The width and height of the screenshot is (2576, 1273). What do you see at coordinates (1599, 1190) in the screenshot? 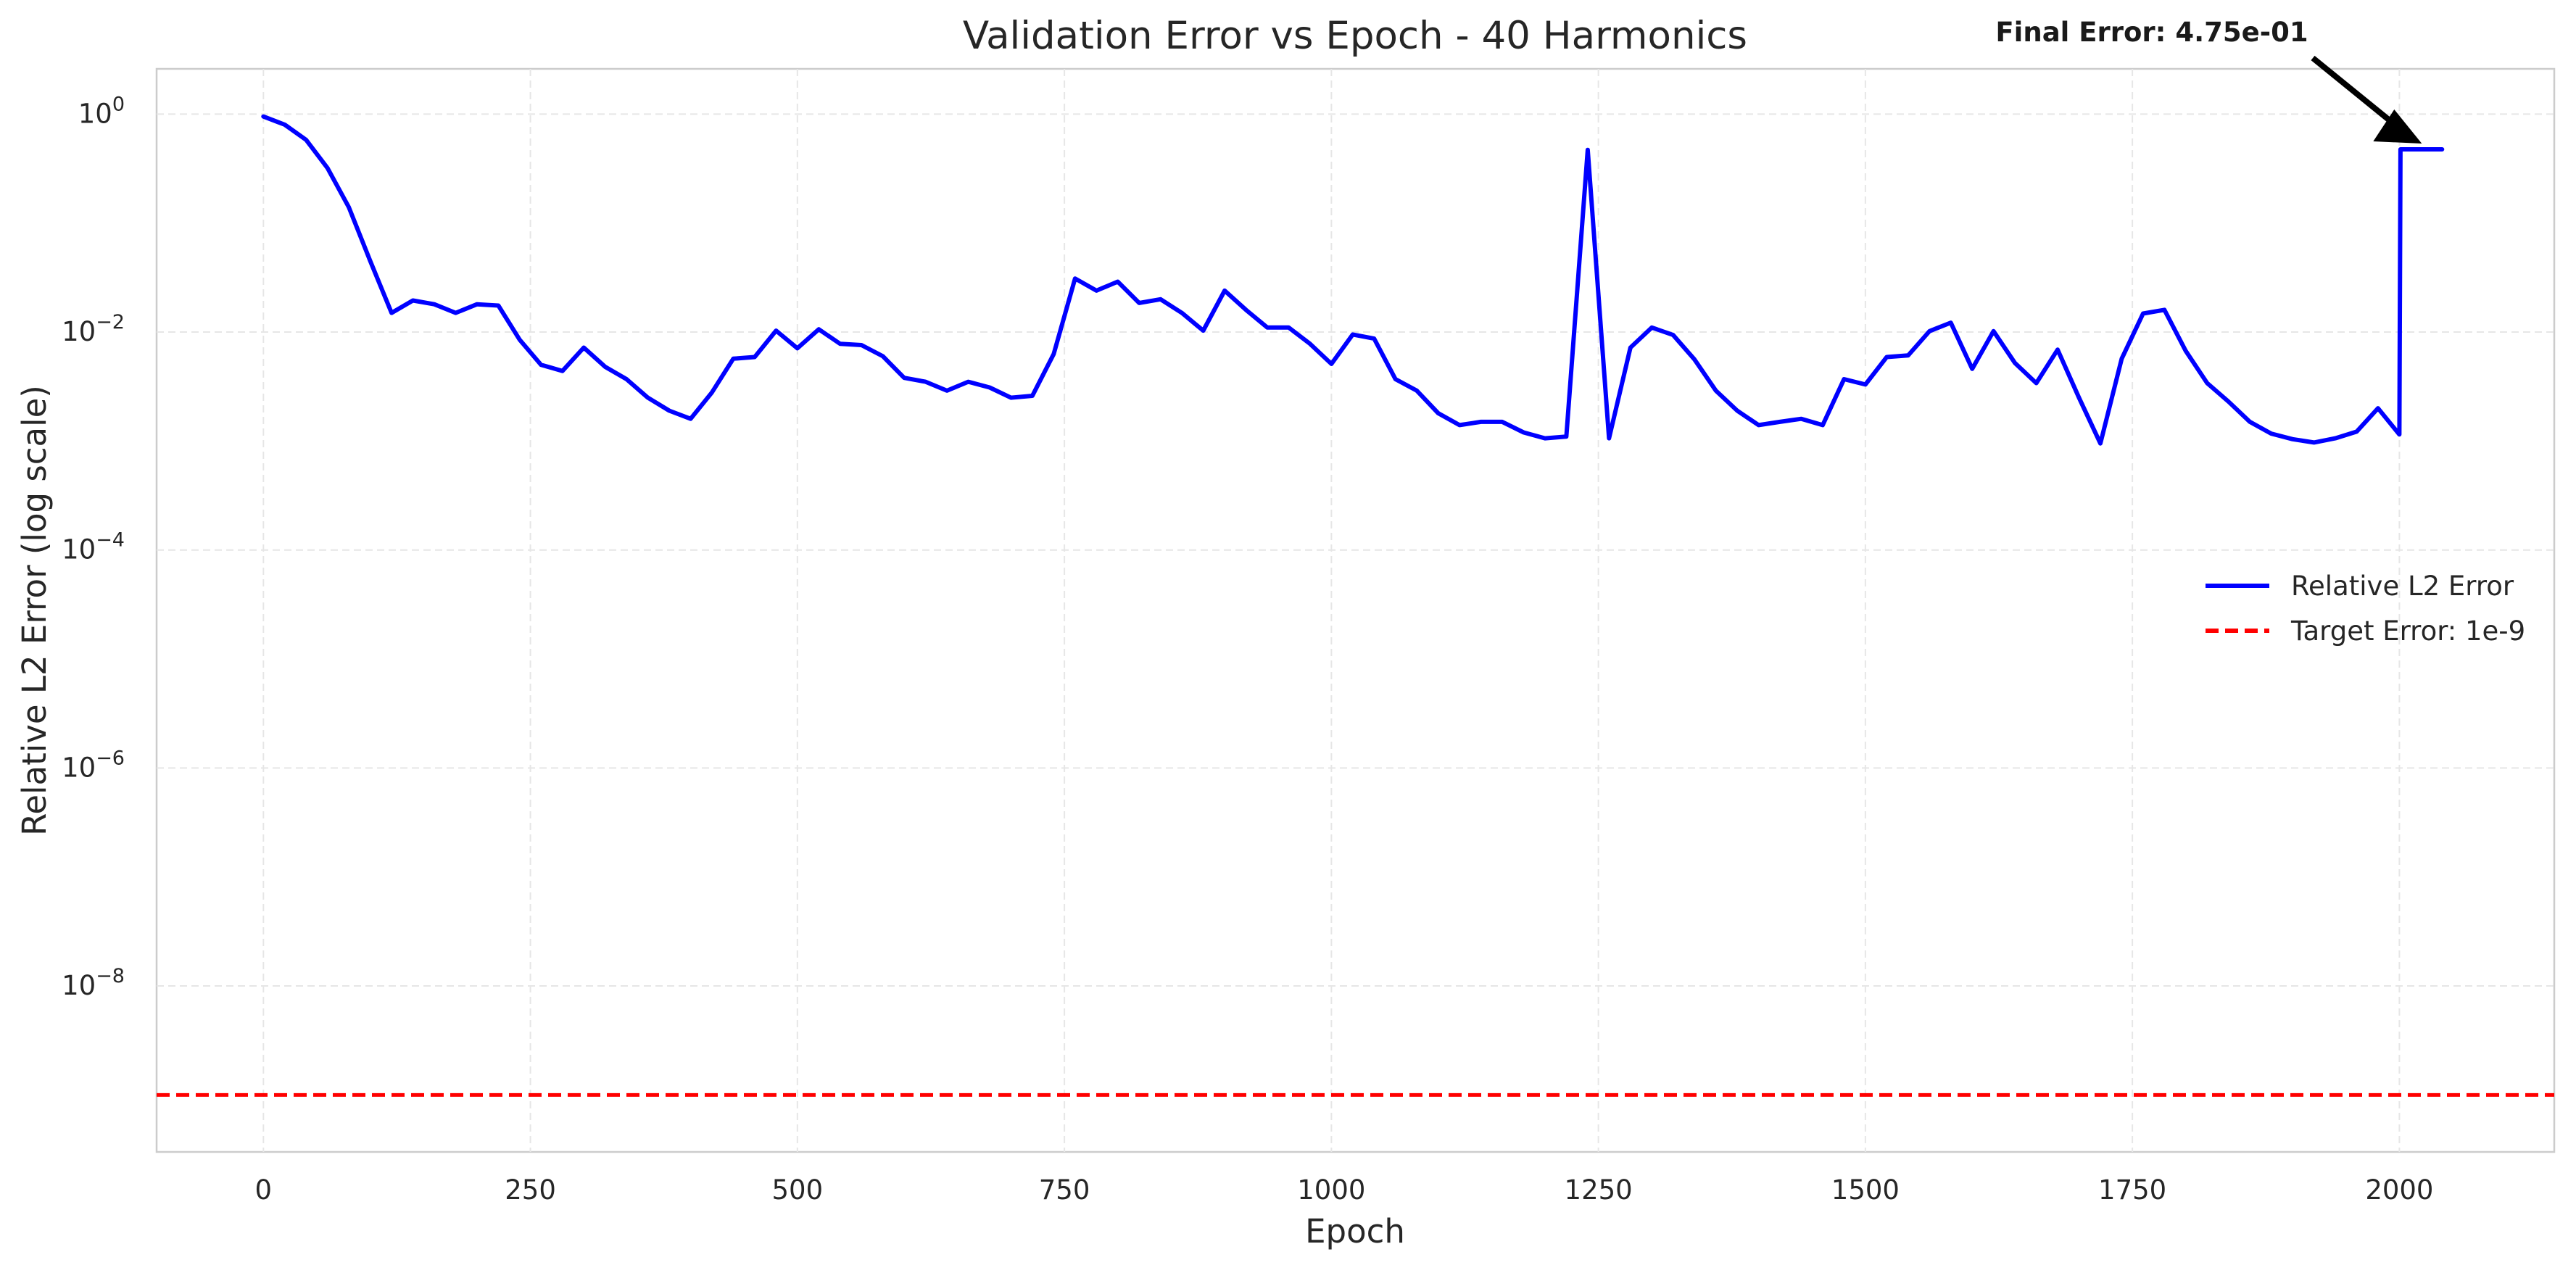
I see `x-tick-label: 1250` at bounding box center [1599, 1190].